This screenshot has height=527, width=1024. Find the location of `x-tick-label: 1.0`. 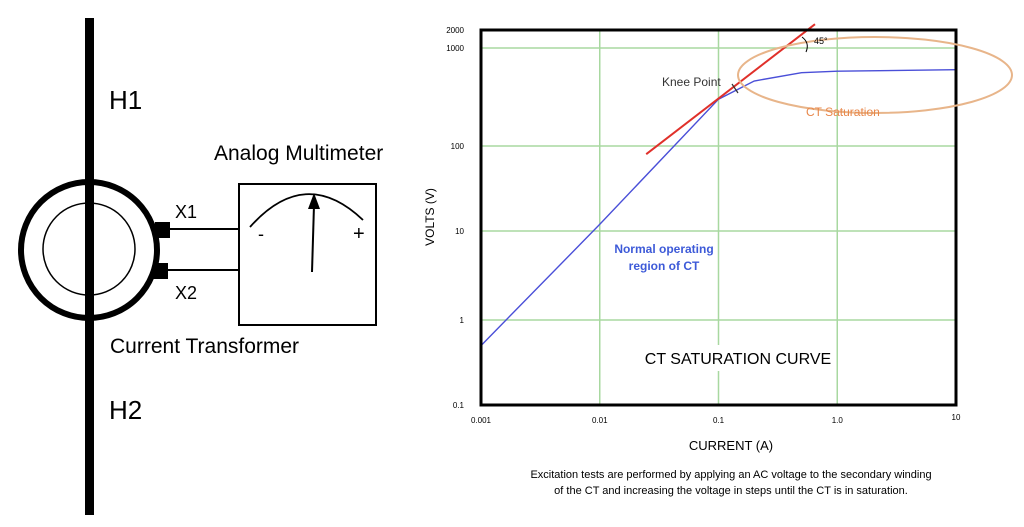

x-tick-label: 1.0 is located at coordinates (838, 420).